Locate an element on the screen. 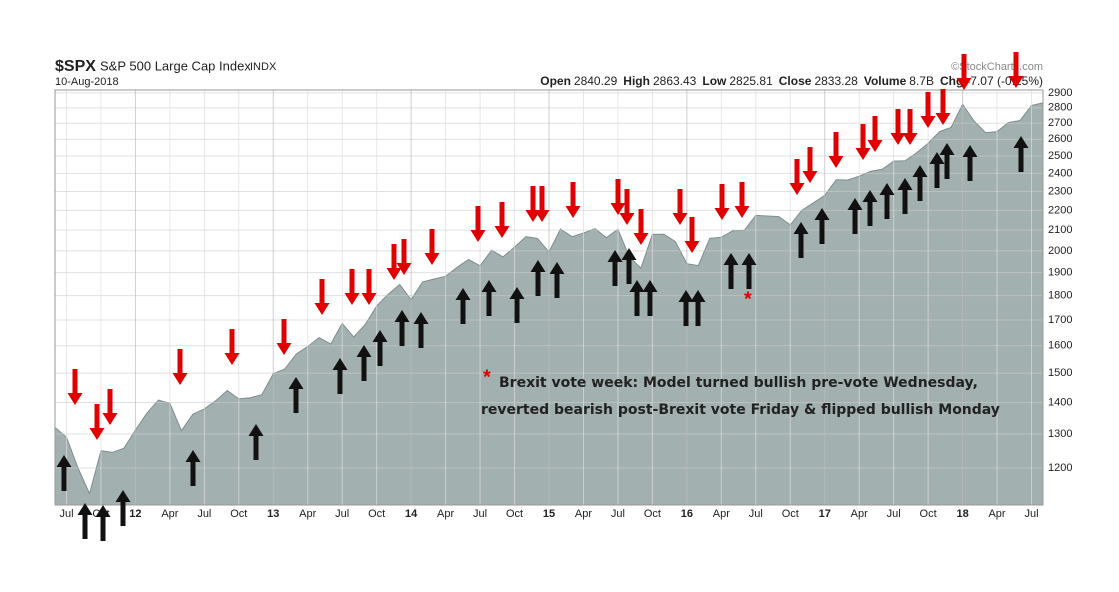 This screenshot has height=592, width=1119. x-tick-label: 15 is located at coordinates (549, 514).